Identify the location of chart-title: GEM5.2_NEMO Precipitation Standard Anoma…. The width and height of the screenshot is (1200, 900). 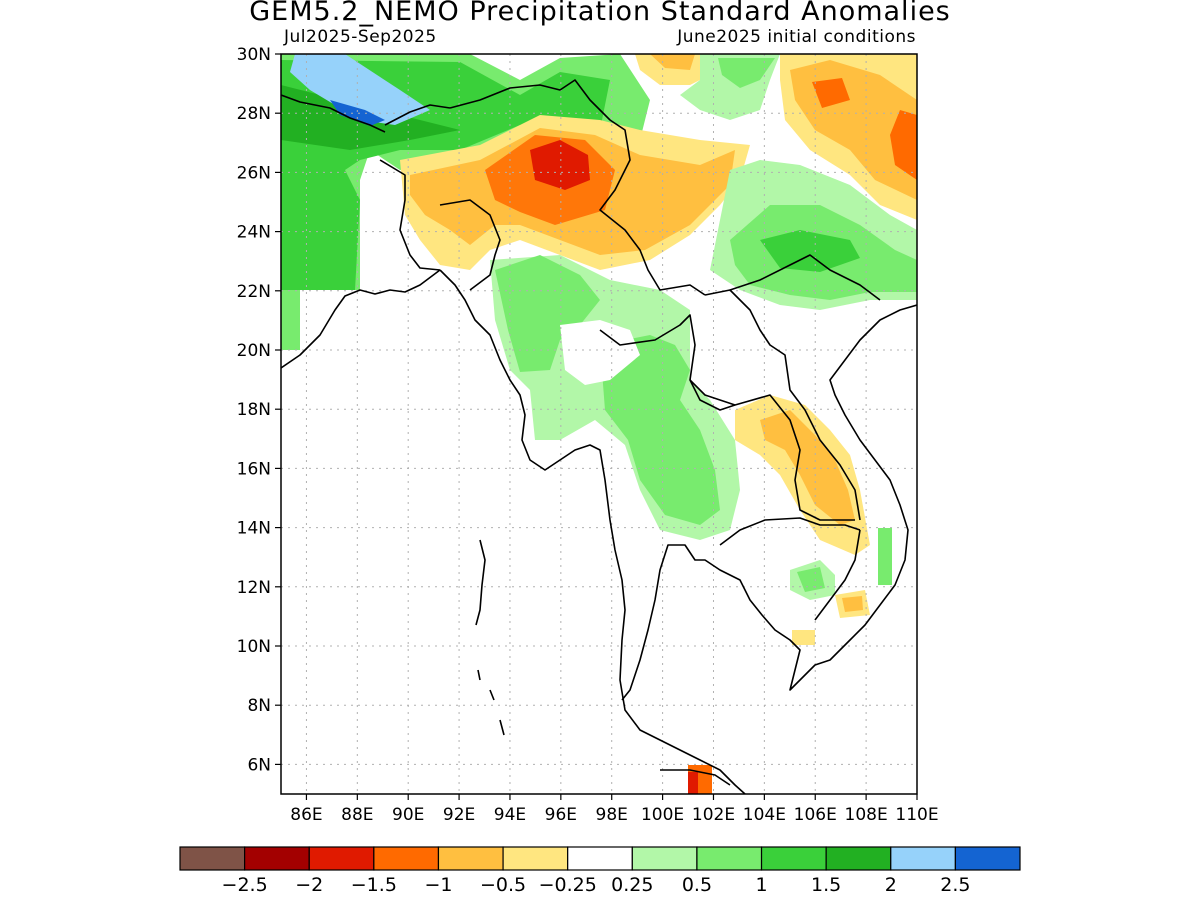
(600, 13).